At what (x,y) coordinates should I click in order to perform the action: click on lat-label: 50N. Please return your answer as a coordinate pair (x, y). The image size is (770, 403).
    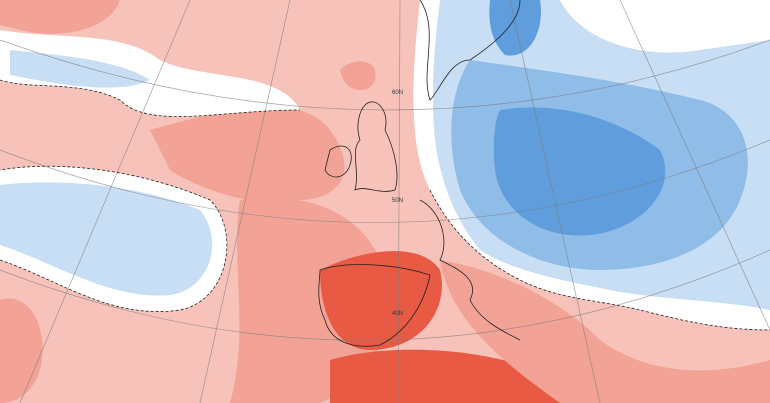
    Looking at the image, I should click on (397, 201).